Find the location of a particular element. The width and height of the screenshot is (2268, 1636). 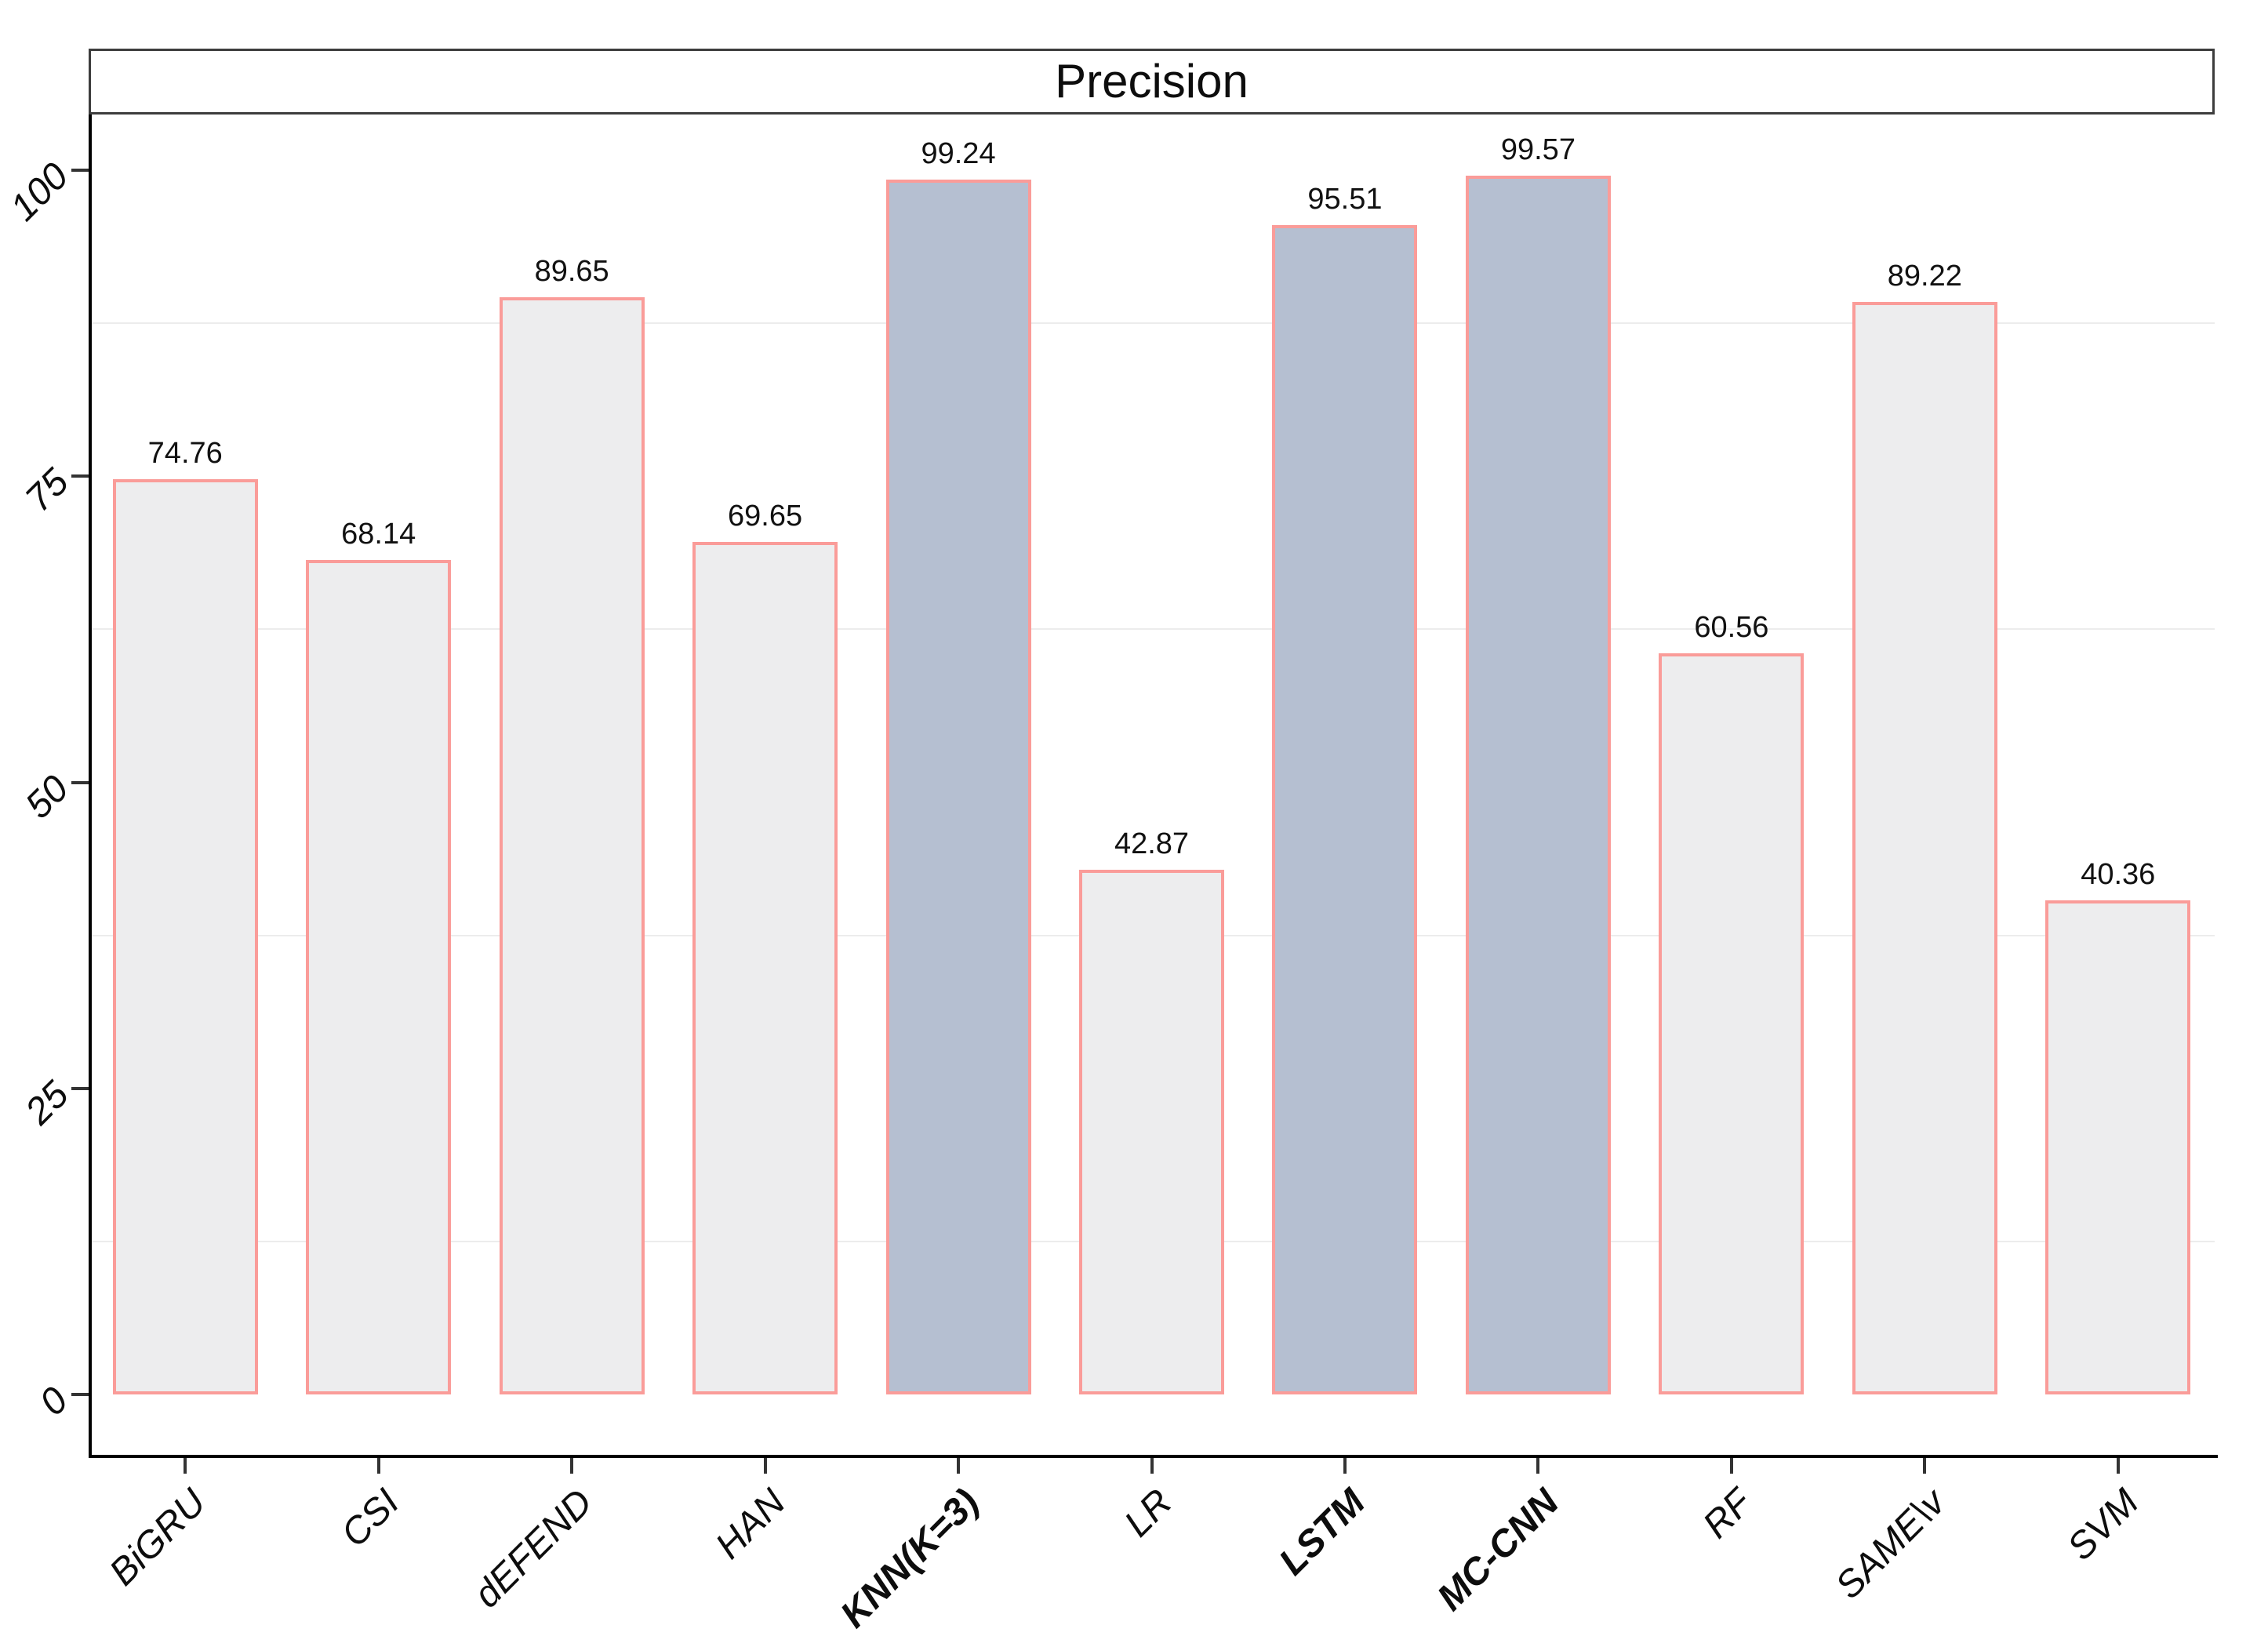

bar-value-label: 89.22 is located at coordinates (1924, 276).